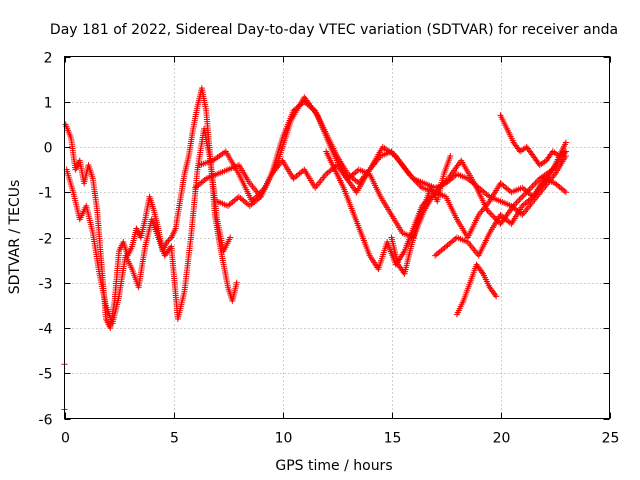  What do you see at coordinates (46, 330) in the screenshot?
I see `y-tick-label: -4` at bounding box center [46, 330].